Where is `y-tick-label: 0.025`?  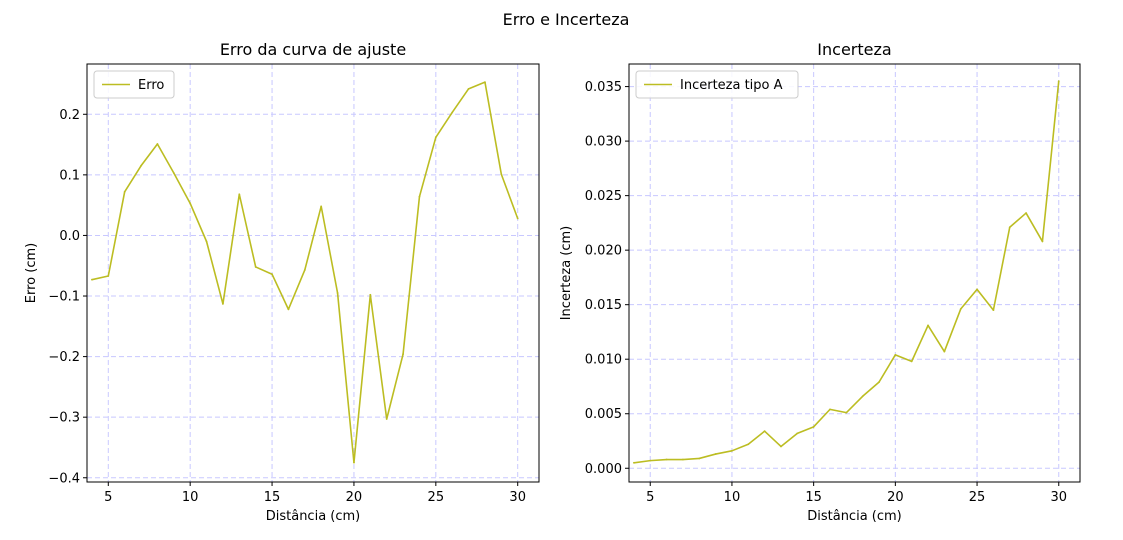 y-tick-label: 0.025 is located at coordinates (603, 196).